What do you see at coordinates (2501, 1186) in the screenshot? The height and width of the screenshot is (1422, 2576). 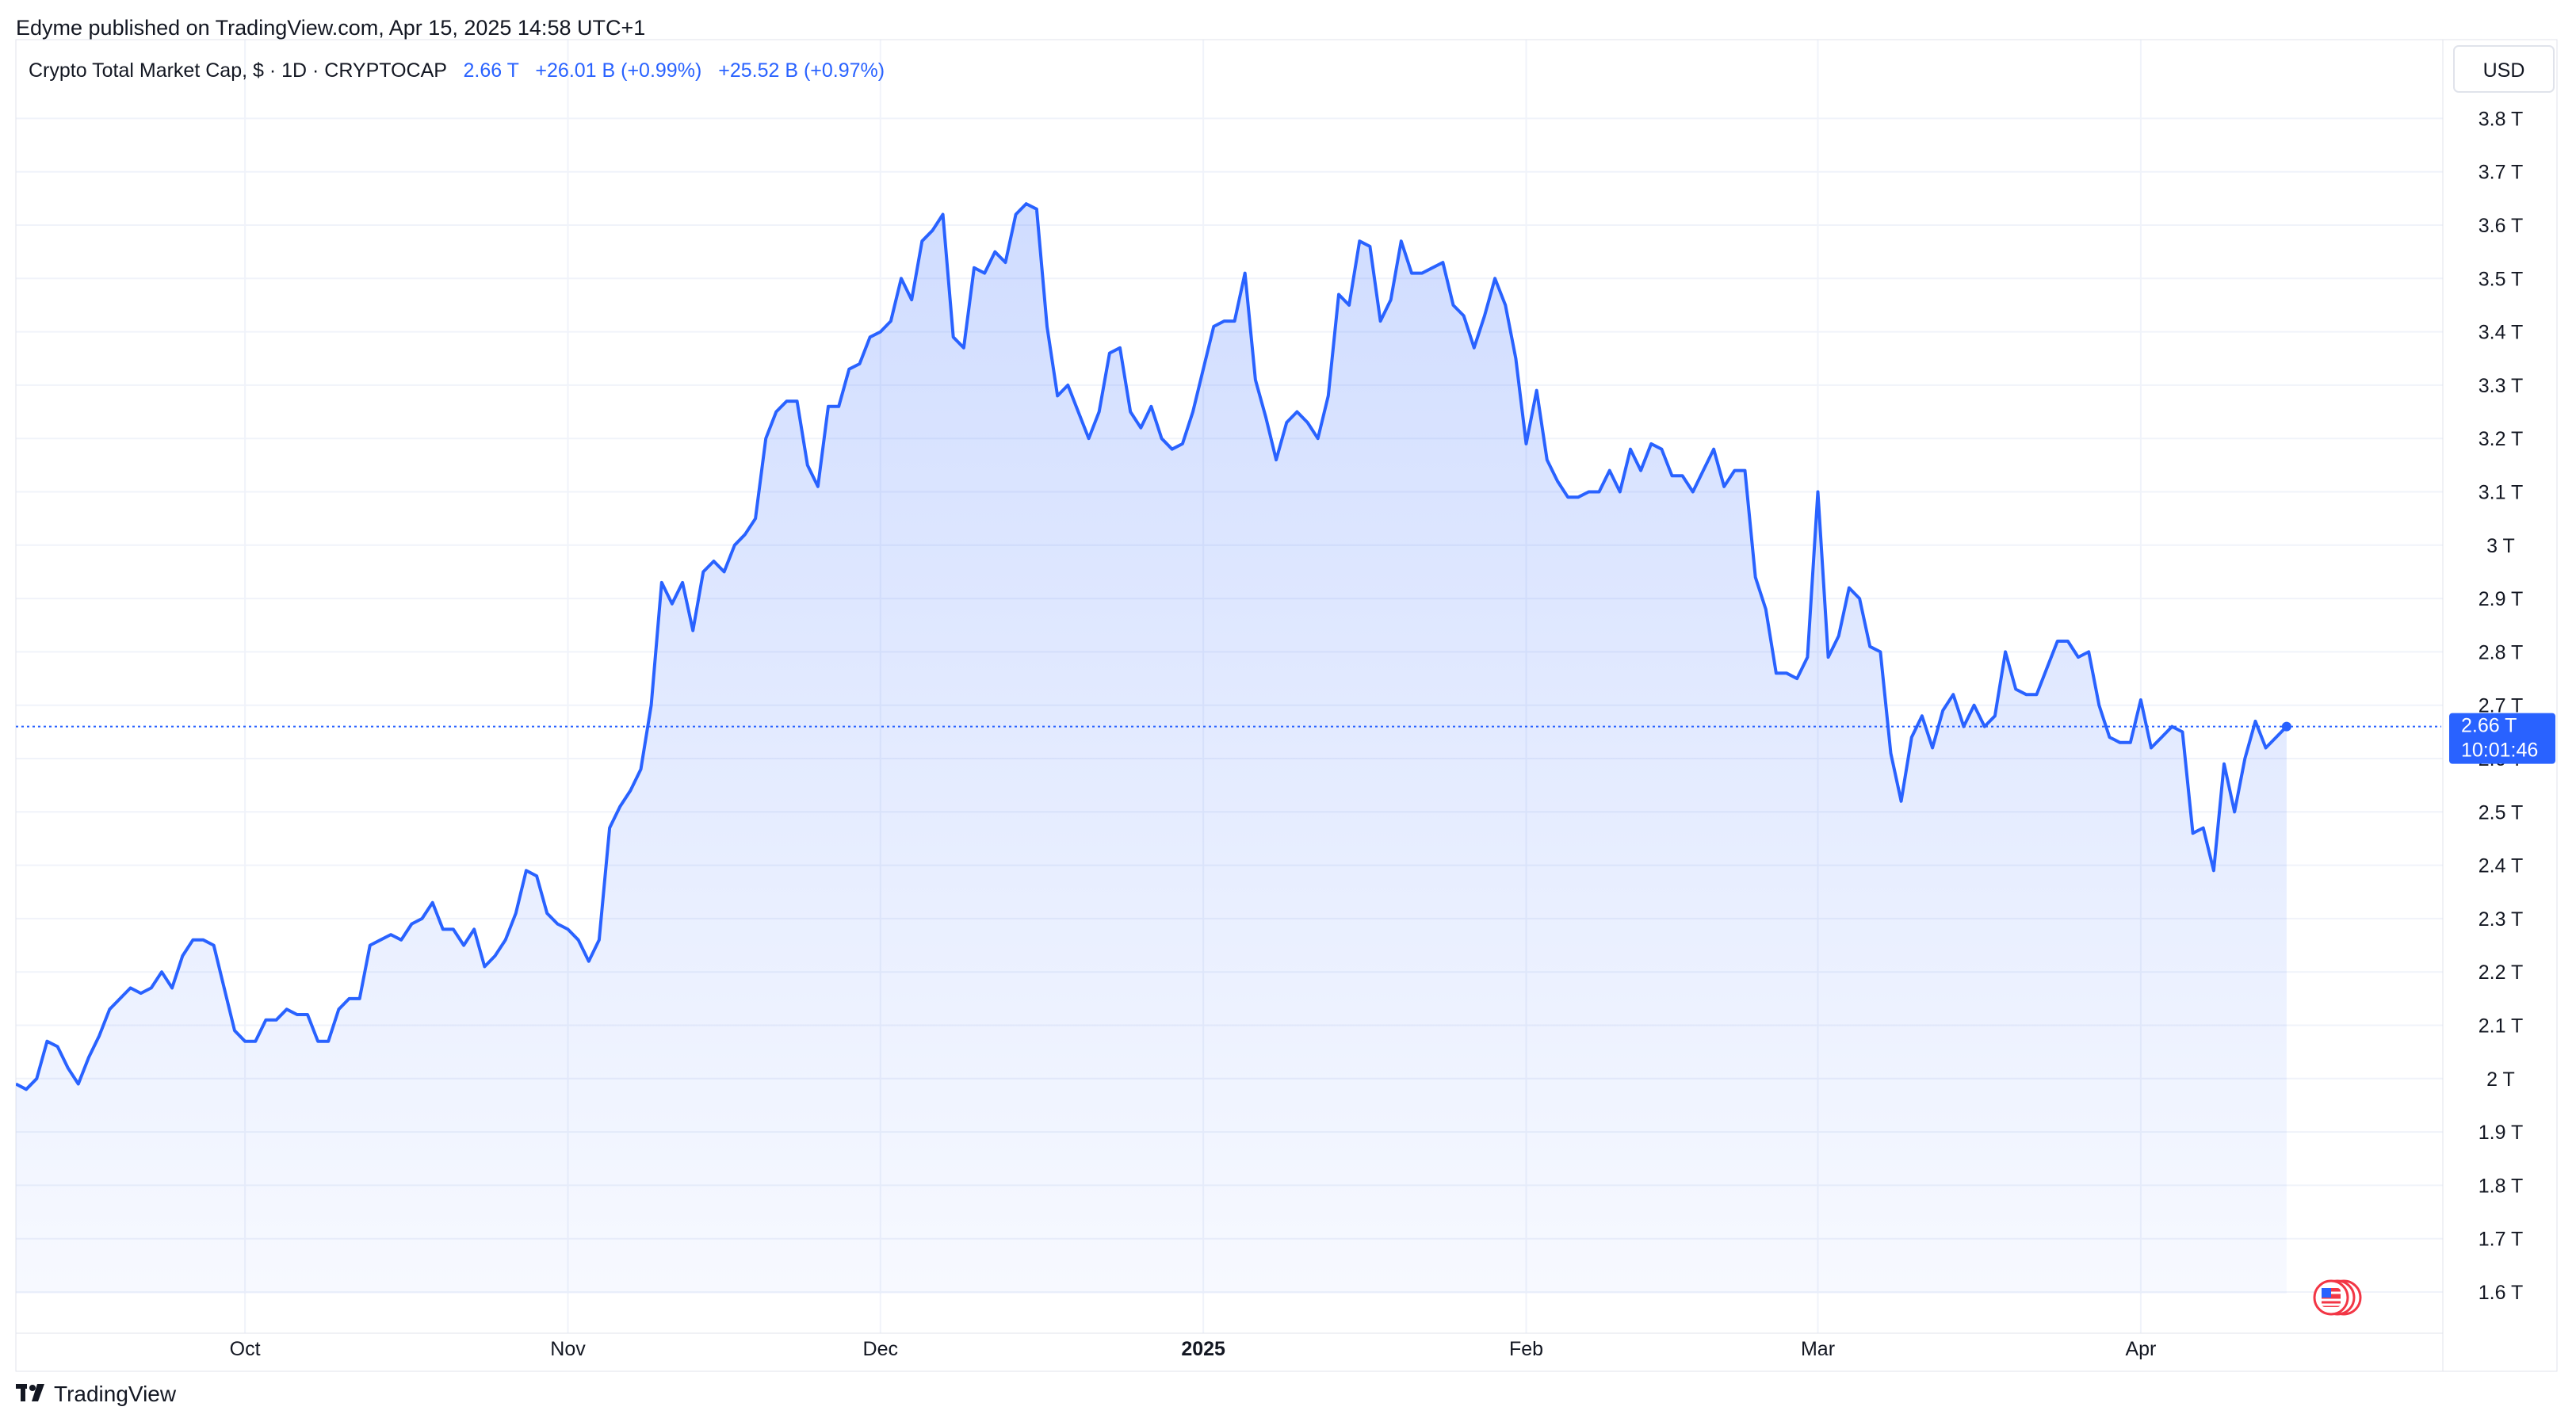 I see `y-tick-label: 1.8 T` at bounding box center [2501, 1186].